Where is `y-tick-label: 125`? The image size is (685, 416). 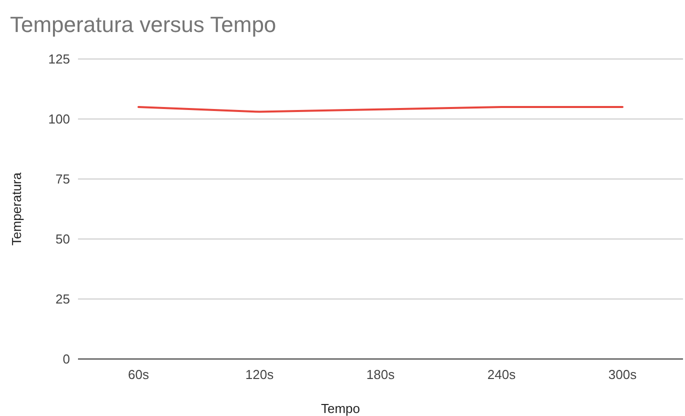 y-tick-label: 125 is located at coordinates (59, 59).